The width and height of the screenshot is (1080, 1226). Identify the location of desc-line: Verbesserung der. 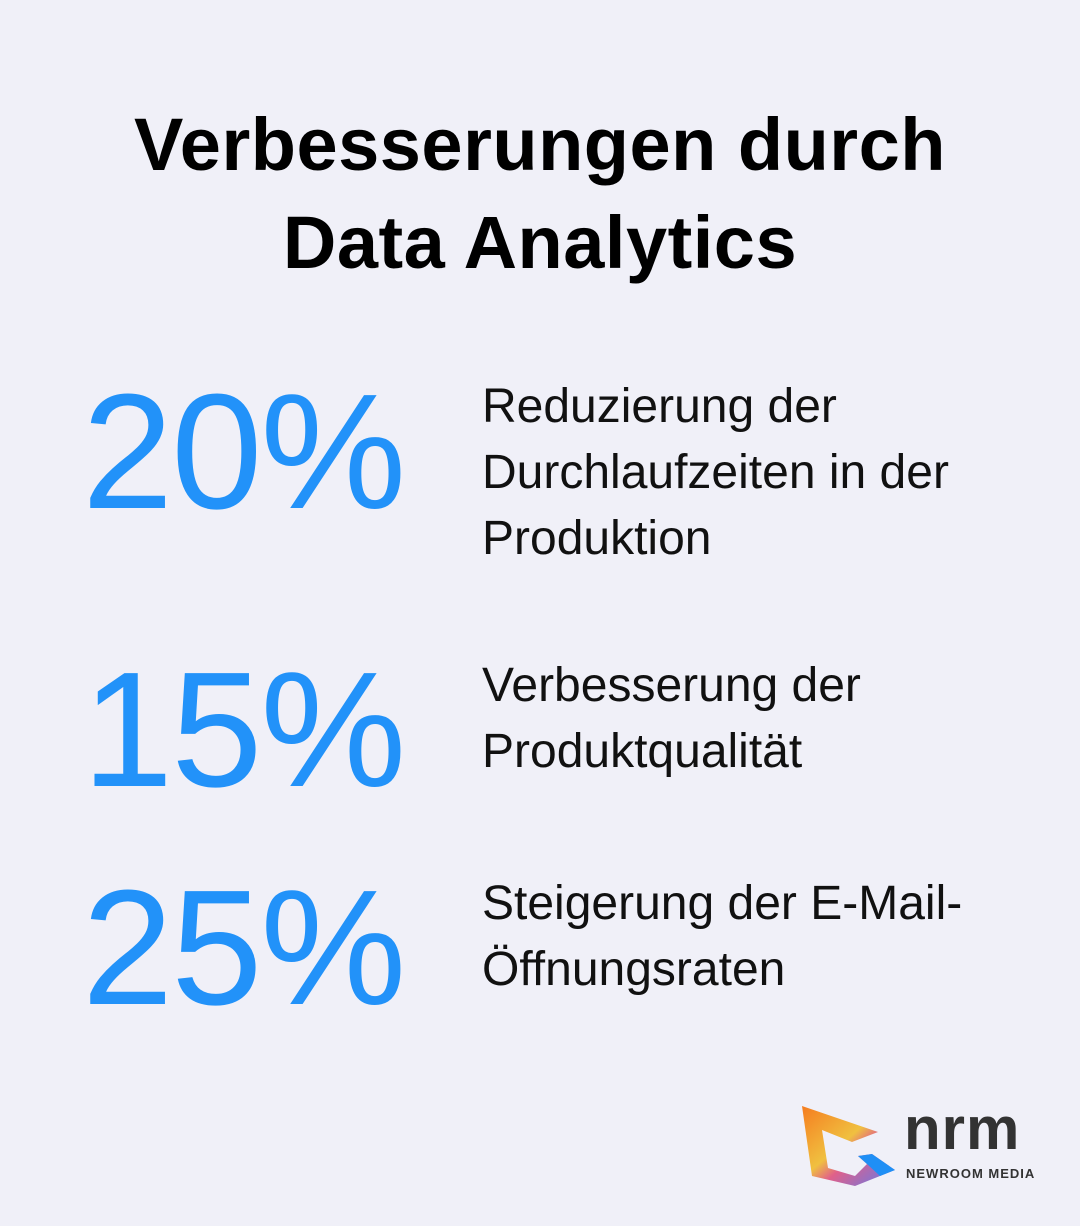
(671, 685).